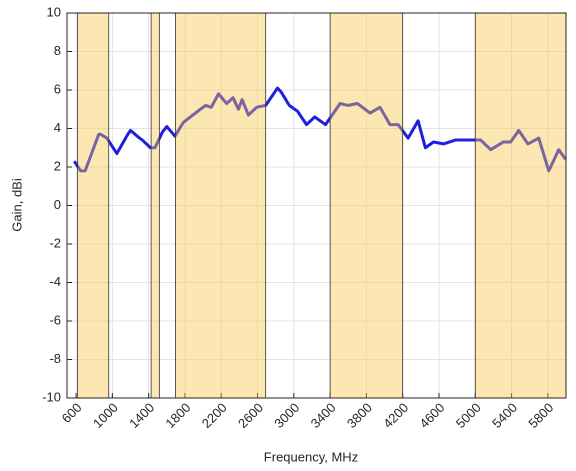 The width and height of the screenshot is (576, 471). I want to click on x-tick-label: 4200, so click(395, 415).